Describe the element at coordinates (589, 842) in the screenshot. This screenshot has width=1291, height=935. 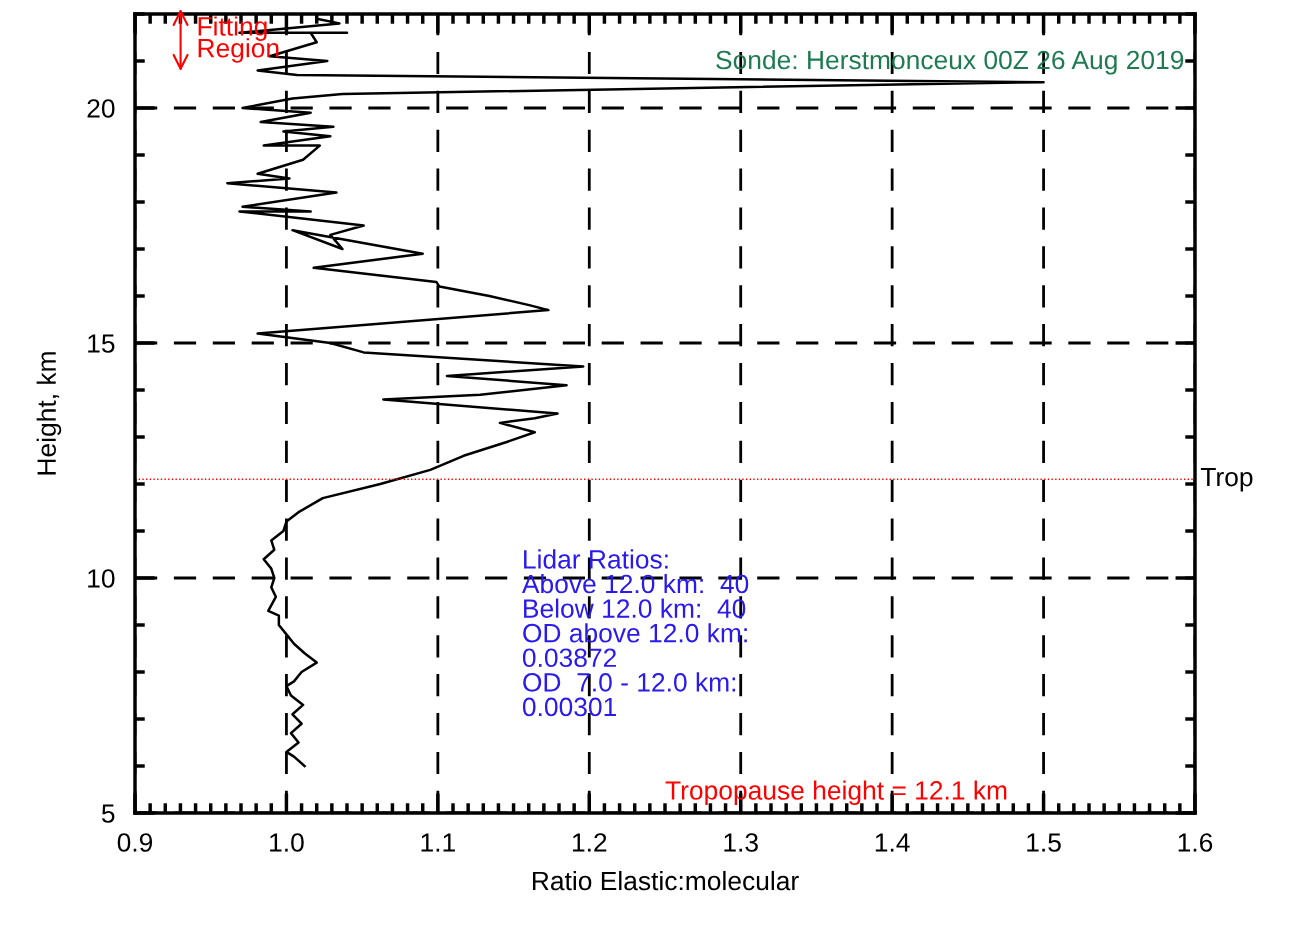
I see `x-tick-label: 1.2` at that location.